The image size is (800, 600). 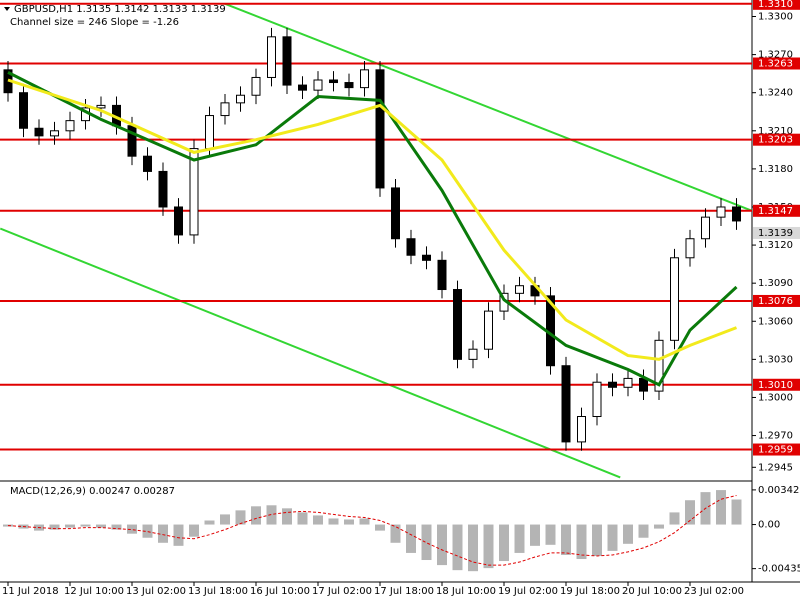 I want to click on x-tick-label: 20 Jul 10:00, so click(x=652, y=591).